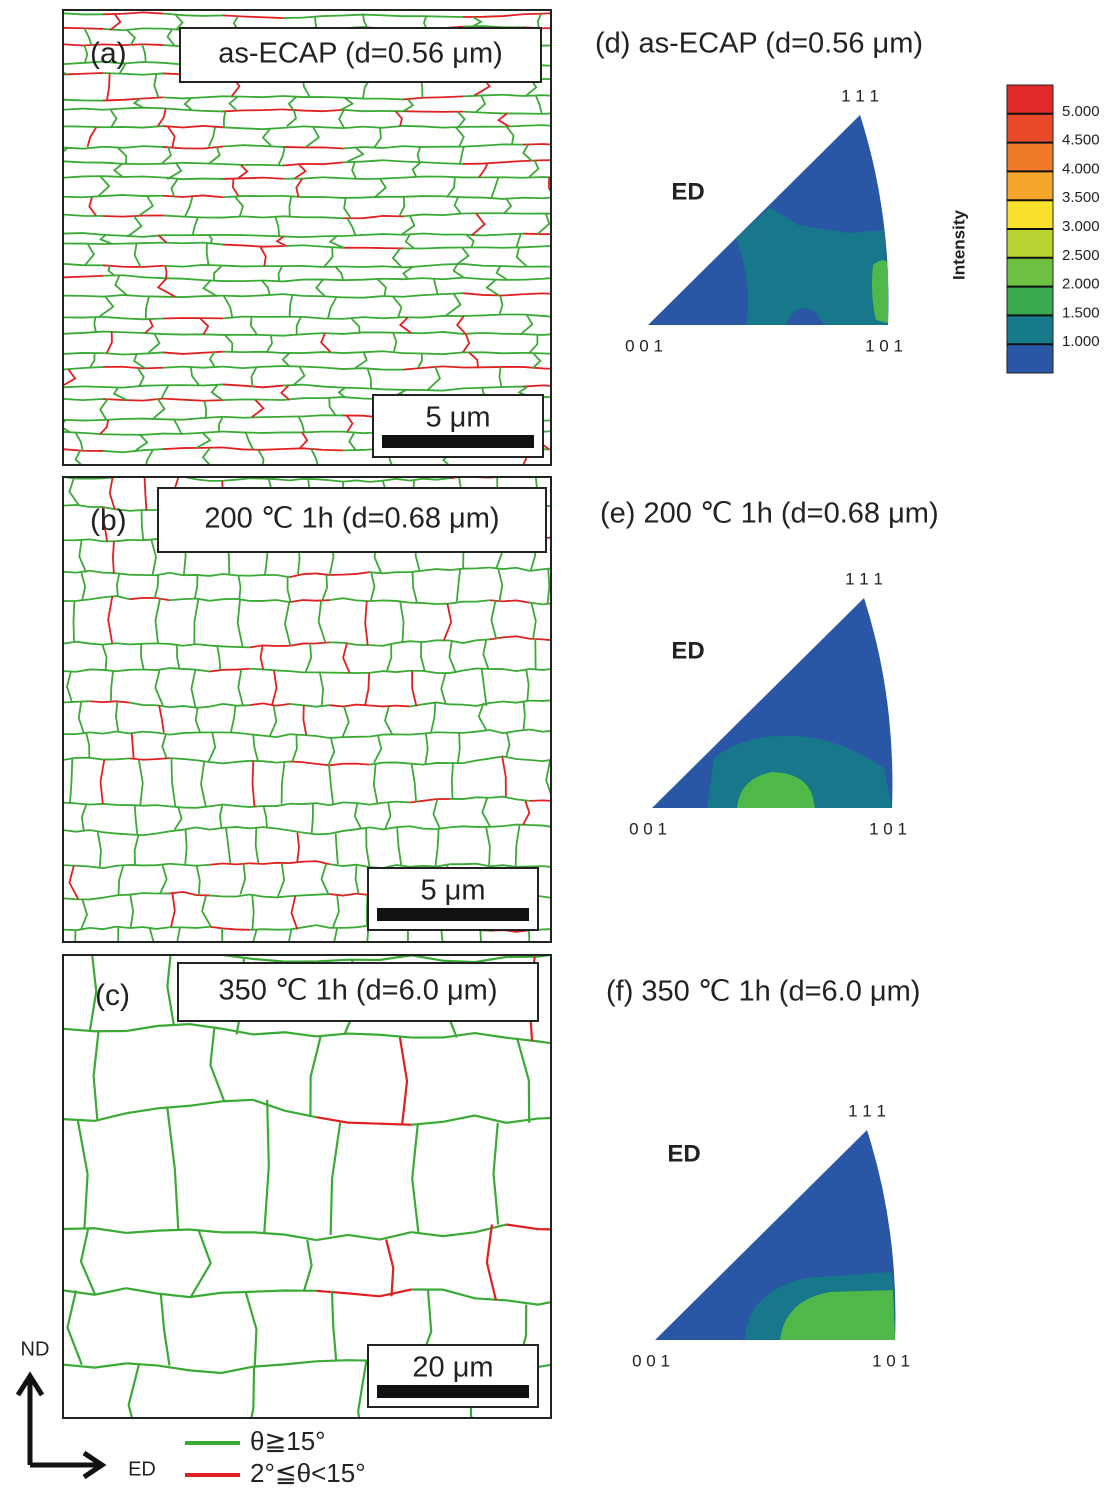 The width and height of the screenshot is (1115, 1495). I want to click on map-border, so click(307, 709).